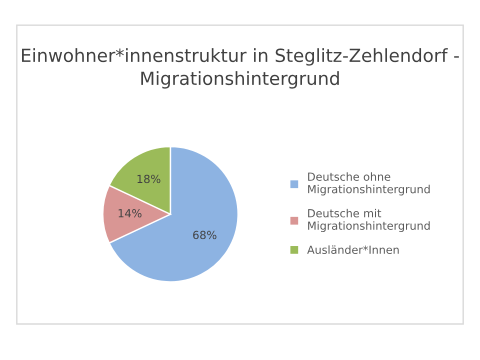  What do you see at coordinates (204, 235) in the screenshot?
I see `data-label: 68%` at bounding box center [204, 235].